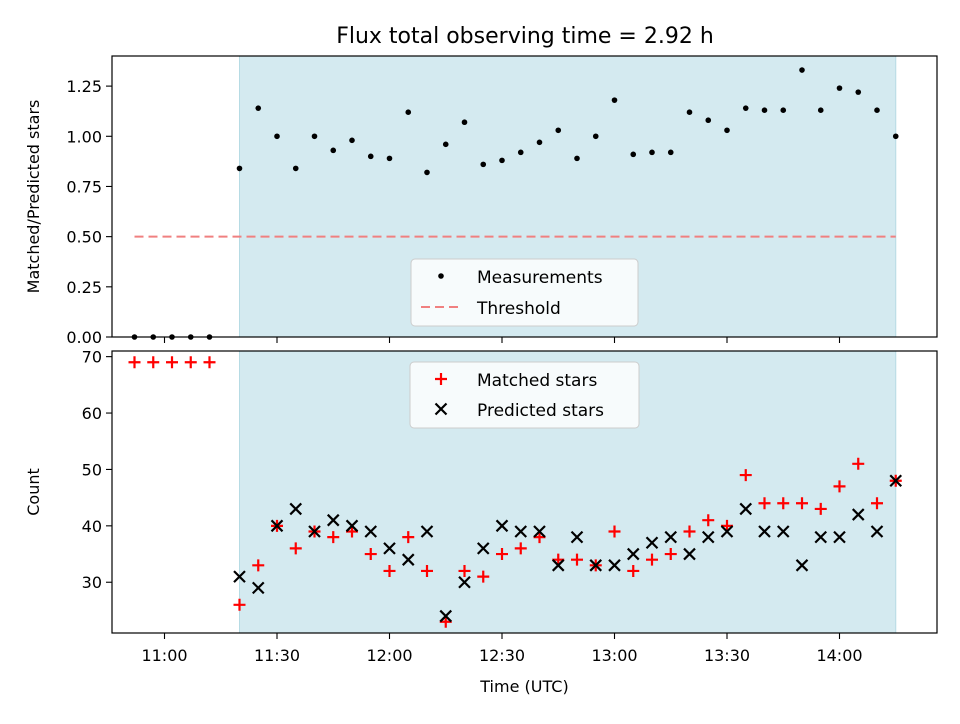  Describe the element at coordinates (389, 655) in the screenshot. I see `x-tick-label: 12:00` at that location.